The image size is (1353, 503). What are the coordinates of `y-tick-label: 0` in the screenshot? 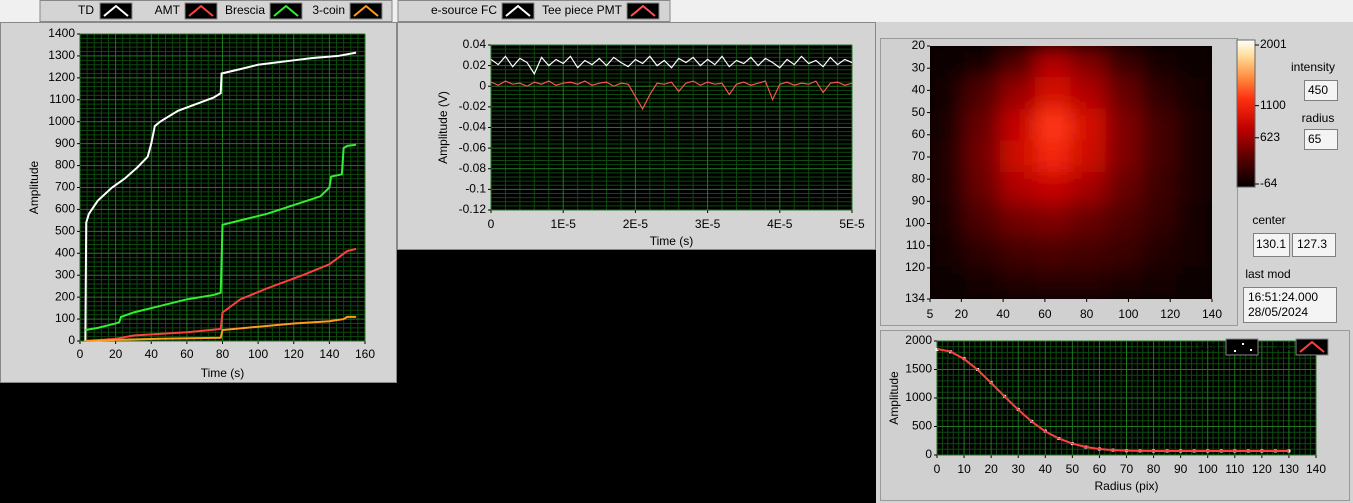 It's located at (928, 454).